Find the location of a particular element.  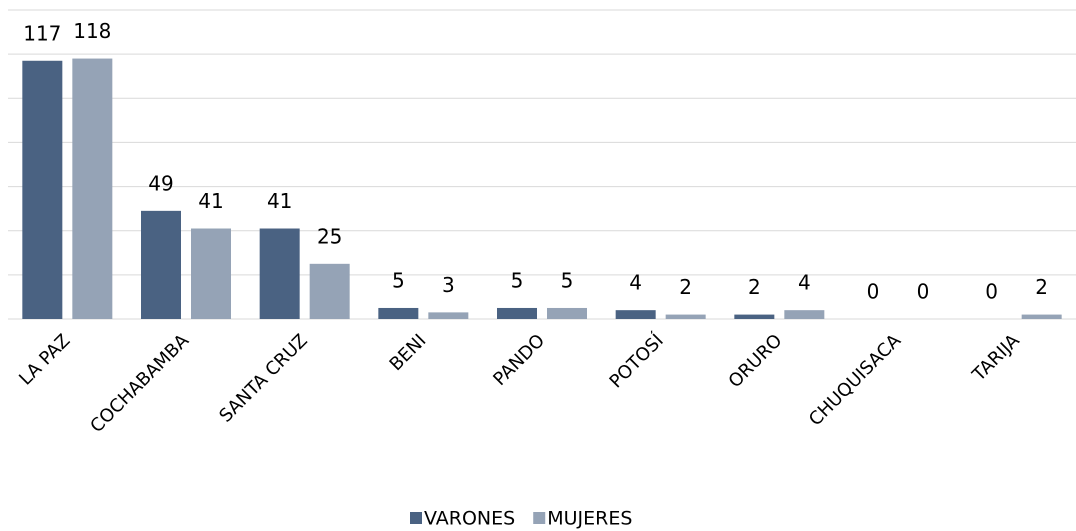

legend-label: MUJERES is located at coordinates (589, 519).